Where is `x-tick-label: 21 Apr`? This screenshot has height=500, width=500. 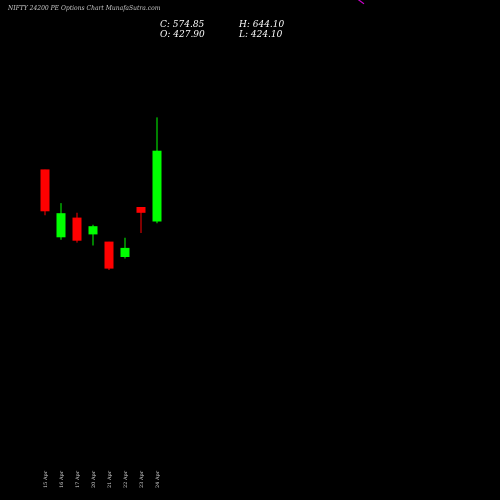 x-tick-label: 21 Apr is located at coordinates (110, 479).